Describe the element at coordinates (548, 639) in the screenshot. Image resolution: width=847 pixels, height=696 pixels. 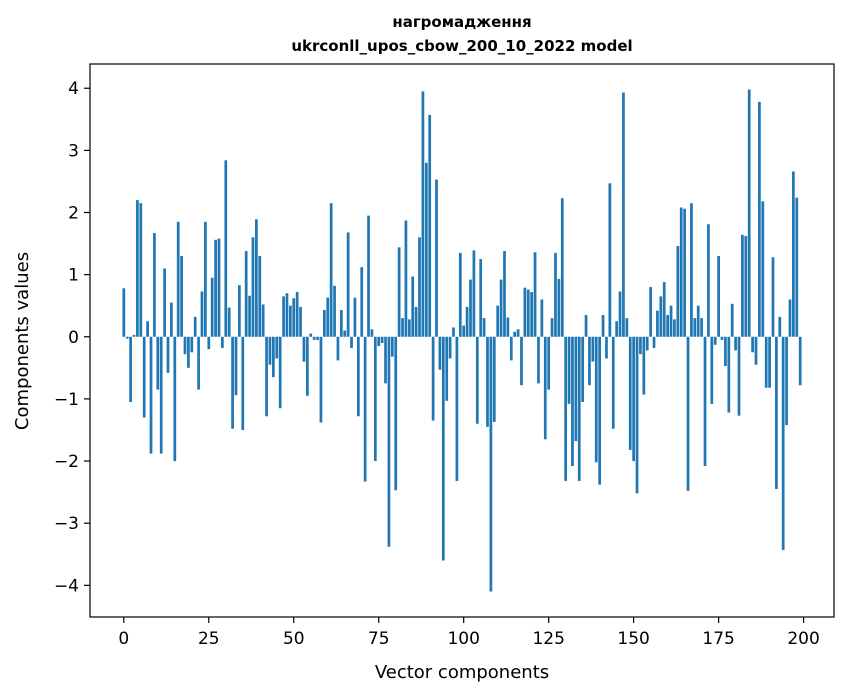
I see `x-tick-label: 125` at that location.